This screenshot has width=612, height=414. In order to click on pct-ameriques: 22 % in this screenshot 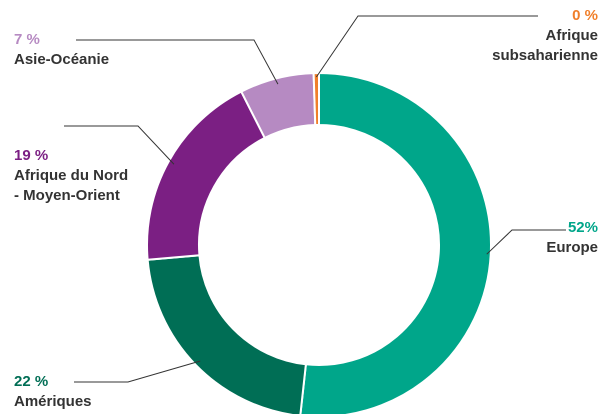, I will do `click(31, 381)`.